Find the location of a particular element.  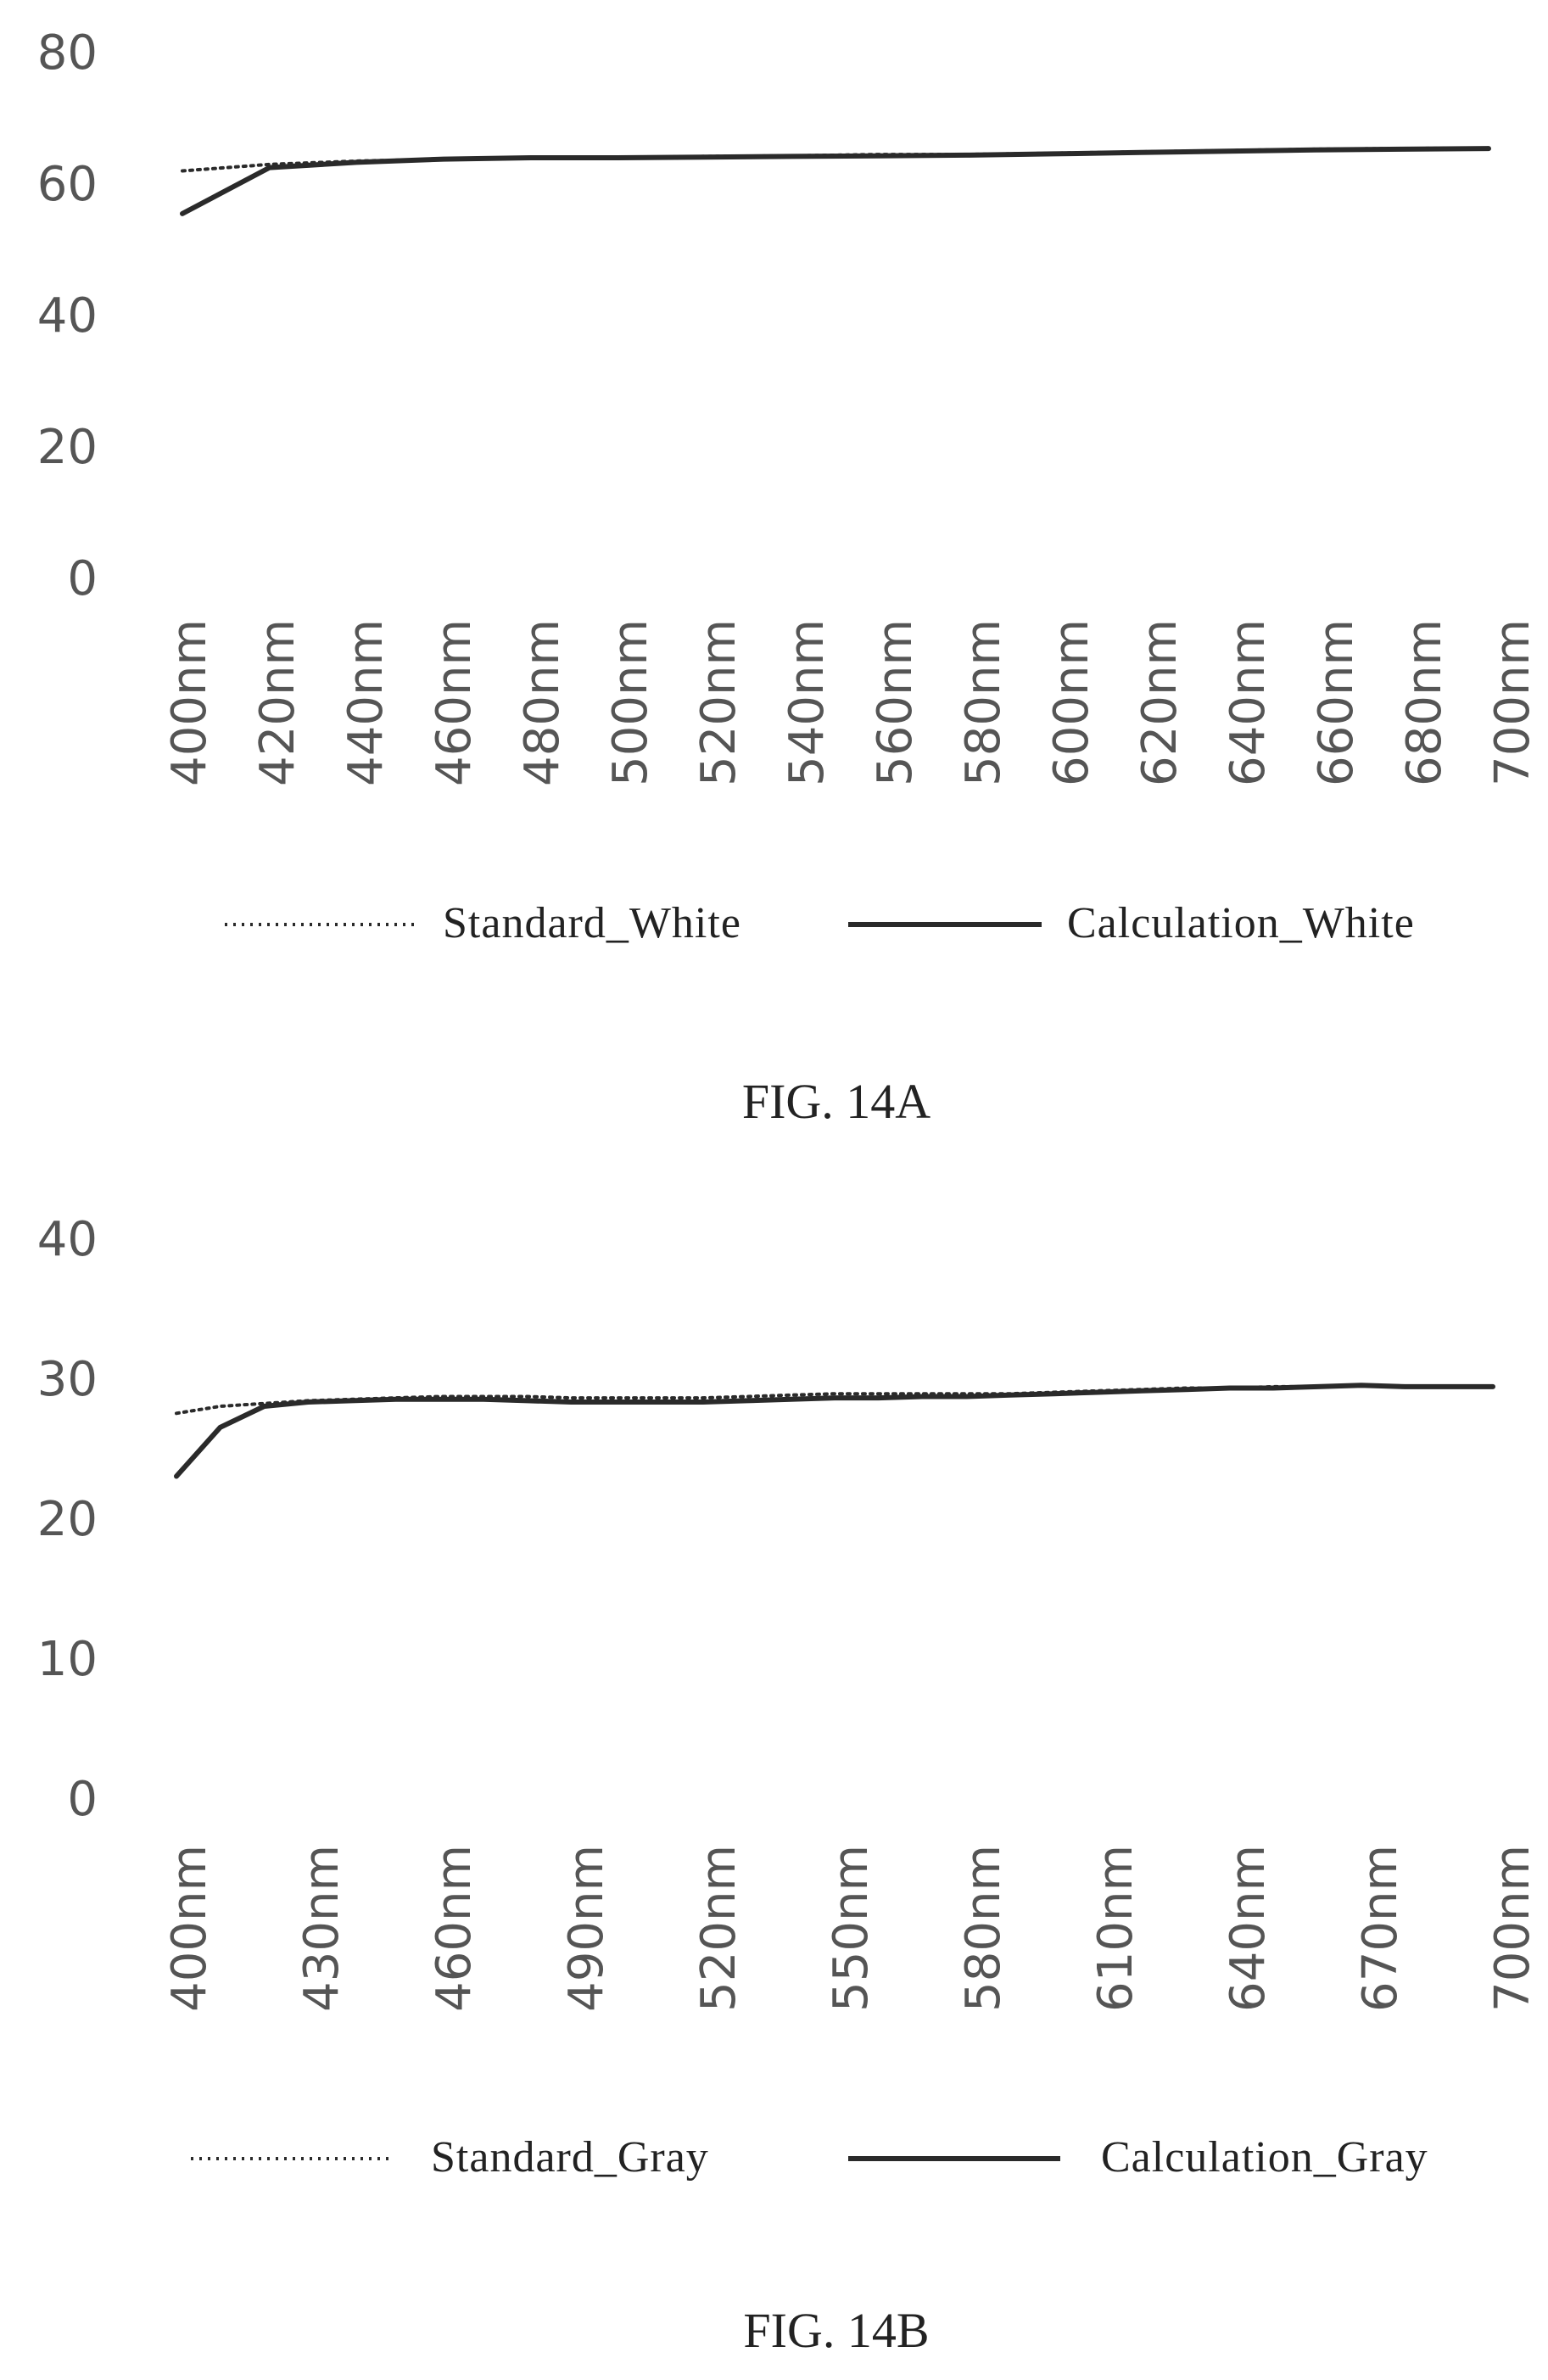

chart-14a-legend: Standard_White Calculation_White is located at coordinates (820, 923).